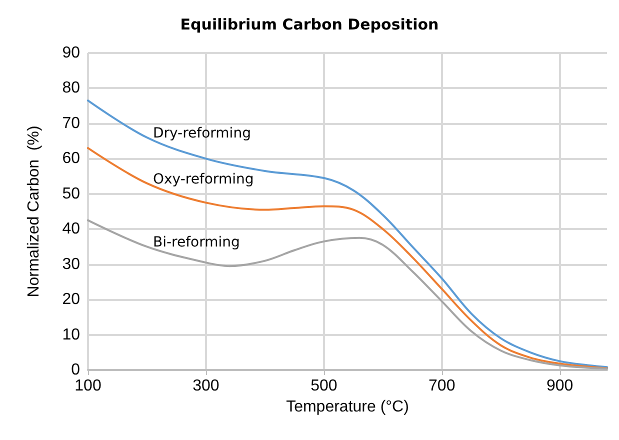  Describe the element at coordinates (88, 386) in the screenshot. I see `x-tick-label: 100` at that location.